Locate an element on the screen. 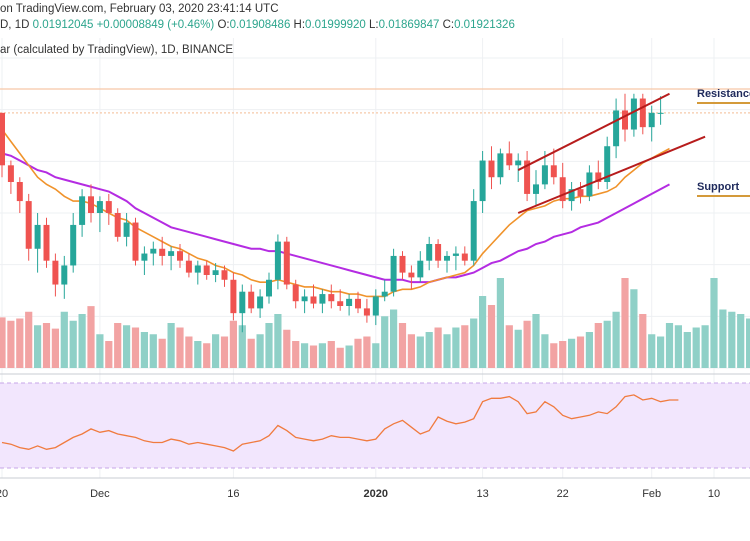 The image size is (750, 541). x-tick-label: 20 is located at coordinates (4, 494).